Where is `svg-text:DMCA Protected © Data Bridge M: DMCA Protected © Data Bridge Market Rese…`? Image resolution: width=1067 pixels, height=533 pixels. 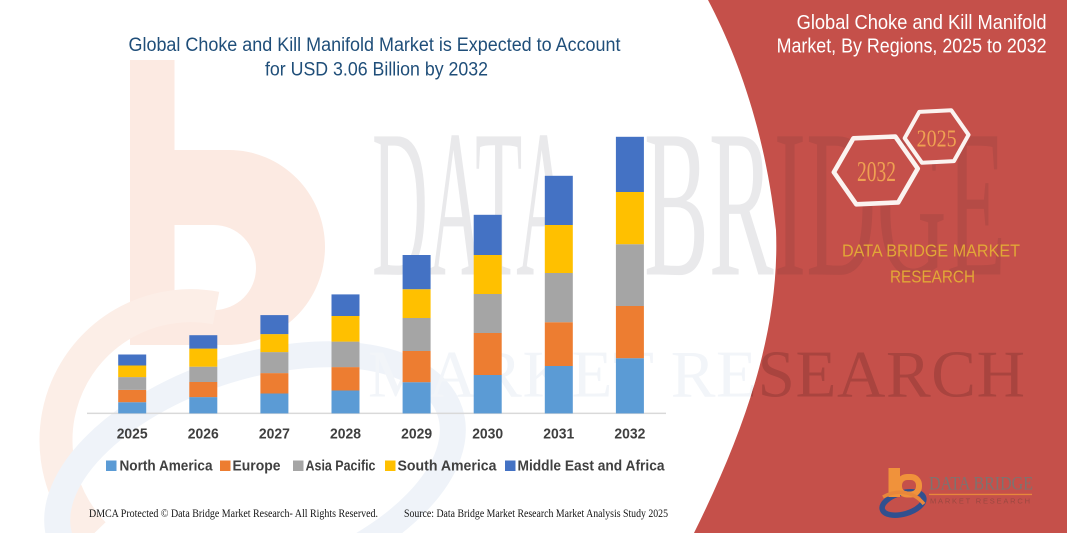 svg-text:DMCA Protected © Data Bridge M: DMCA Protected © Data Bridge Market Rese… is located at coordinates (233, 514).